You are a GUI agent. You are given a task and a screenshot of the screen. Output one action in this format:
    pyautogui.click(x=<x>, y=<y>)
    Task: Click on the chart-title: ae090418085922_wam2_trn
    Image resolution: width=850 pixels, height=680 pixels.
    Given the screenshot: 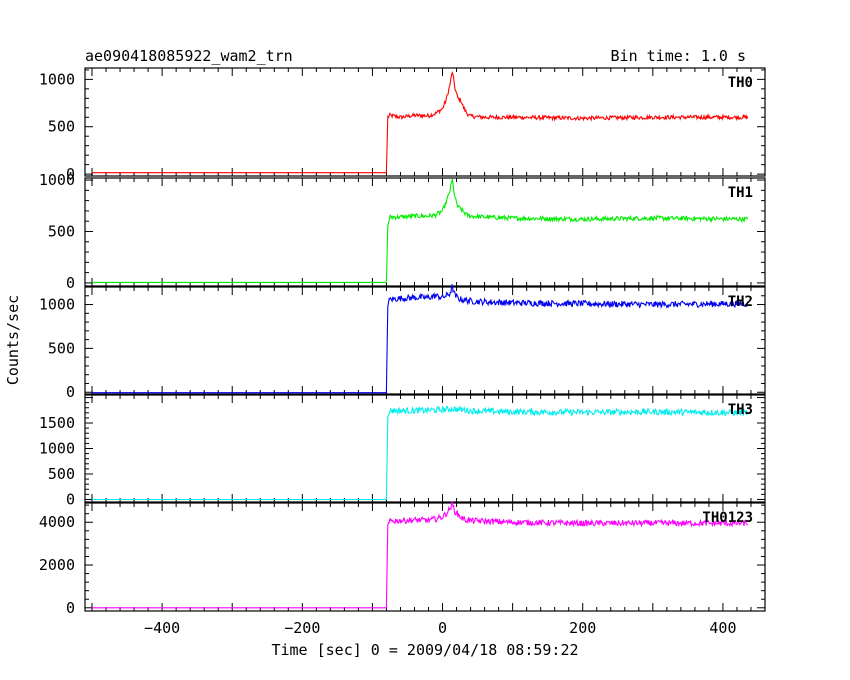 What is the action you would take?
    pyautogui.click(x=189, y=56)
    